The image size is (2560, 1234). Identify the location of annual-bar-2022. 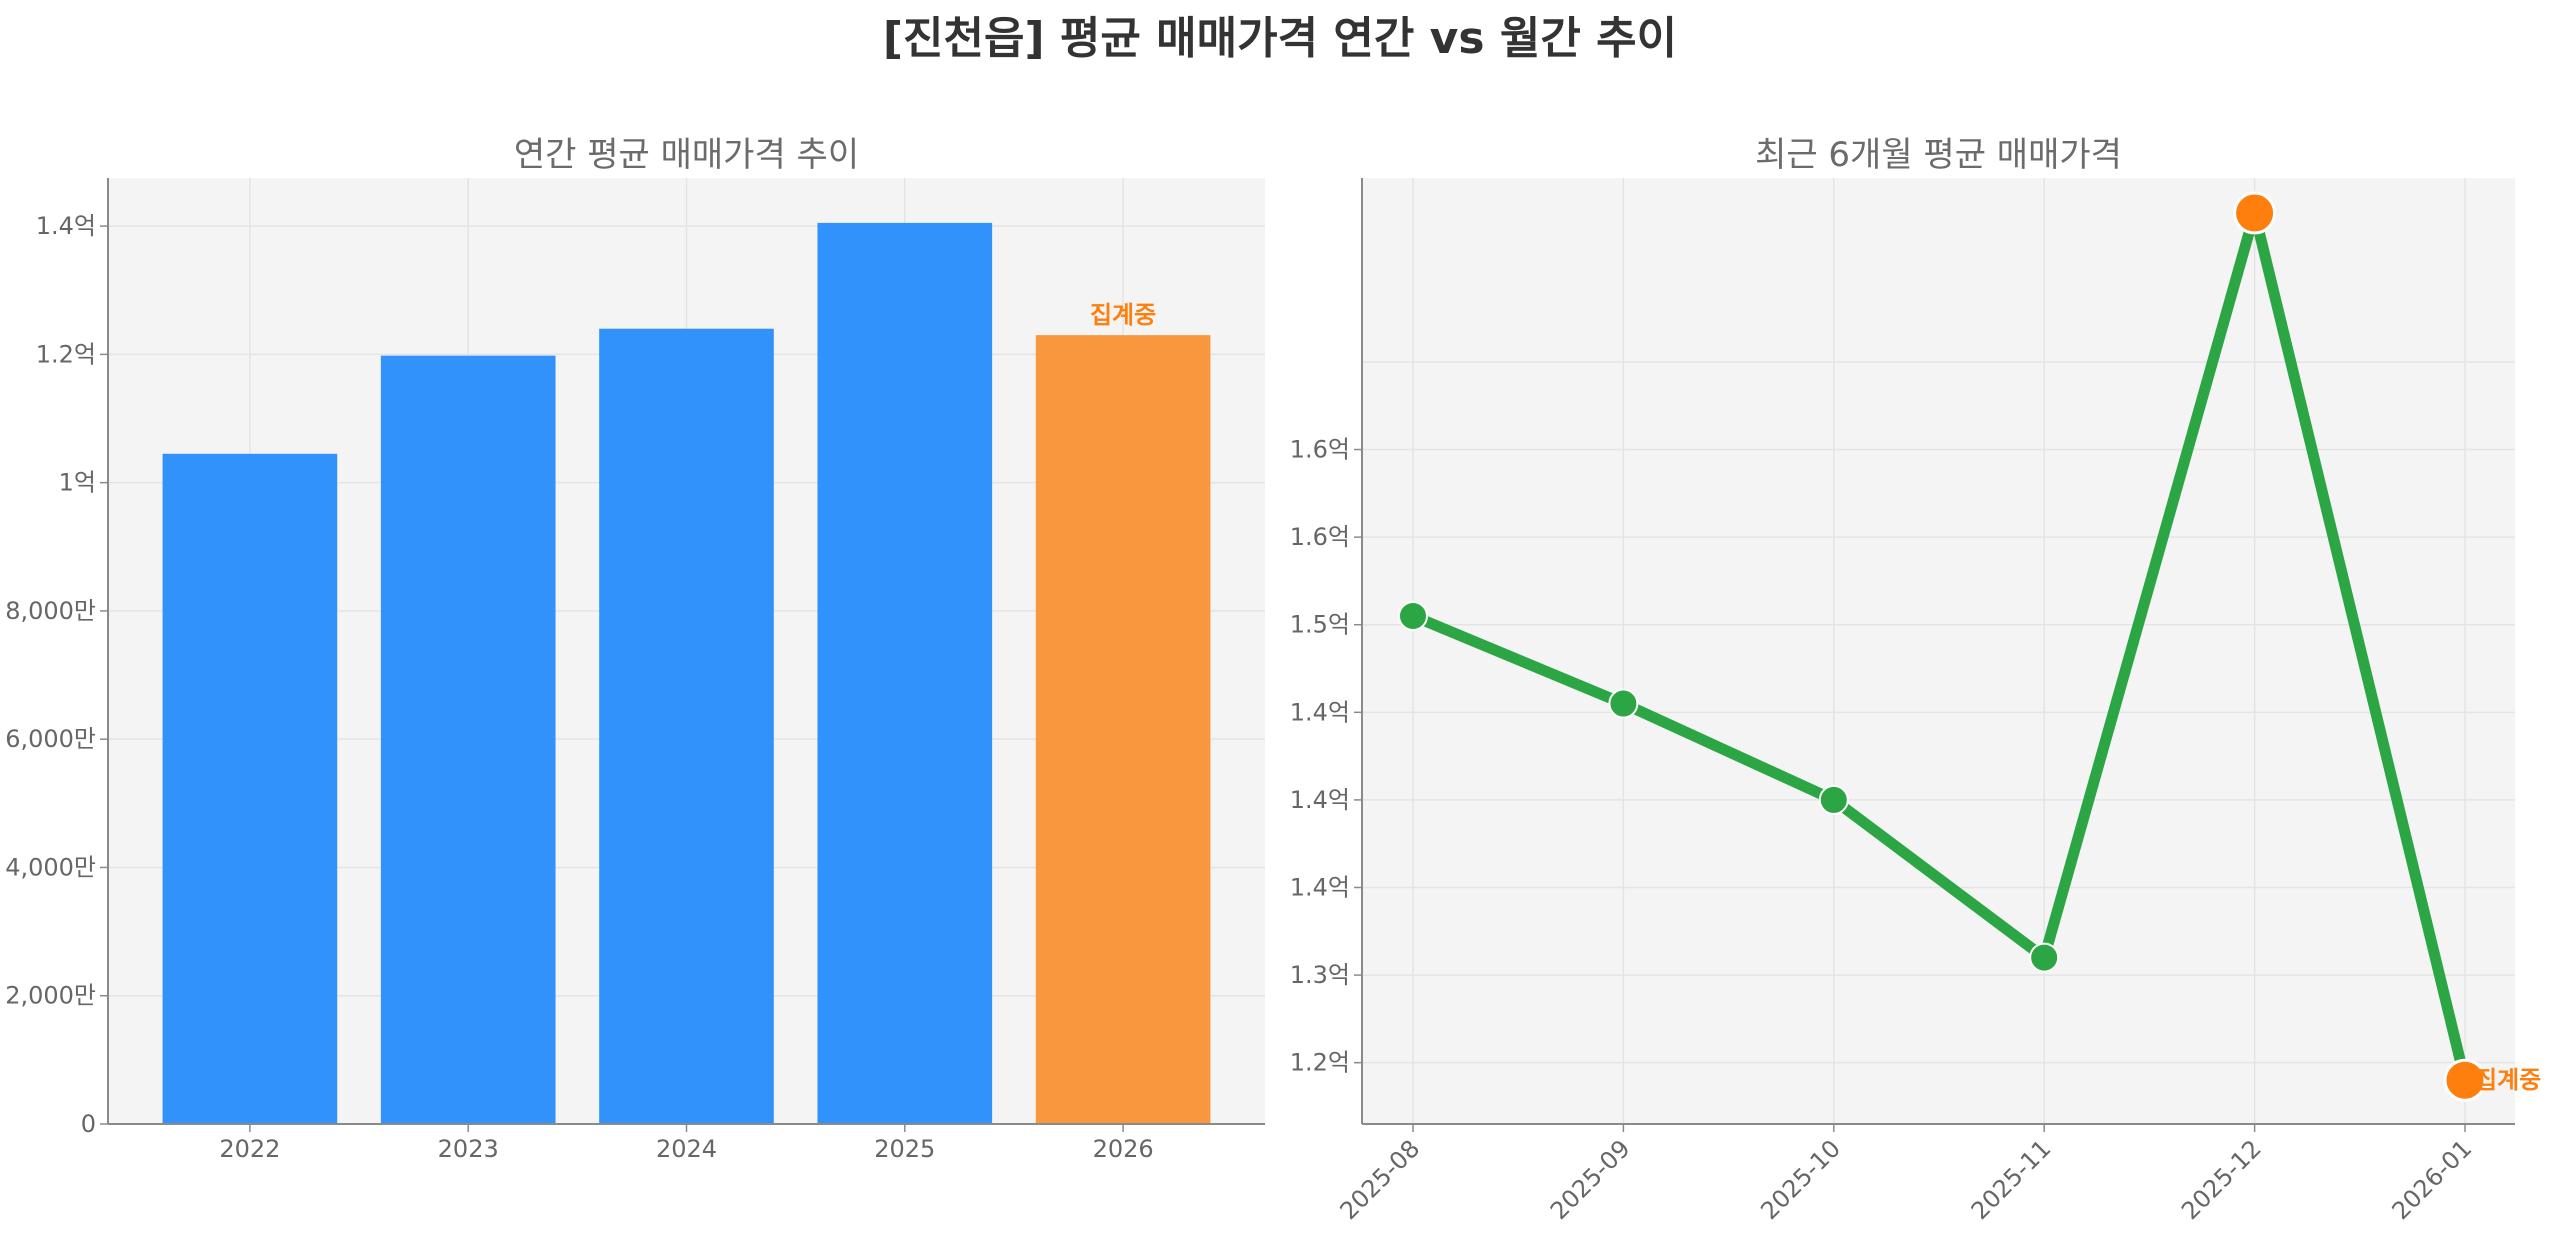
(250, 788).